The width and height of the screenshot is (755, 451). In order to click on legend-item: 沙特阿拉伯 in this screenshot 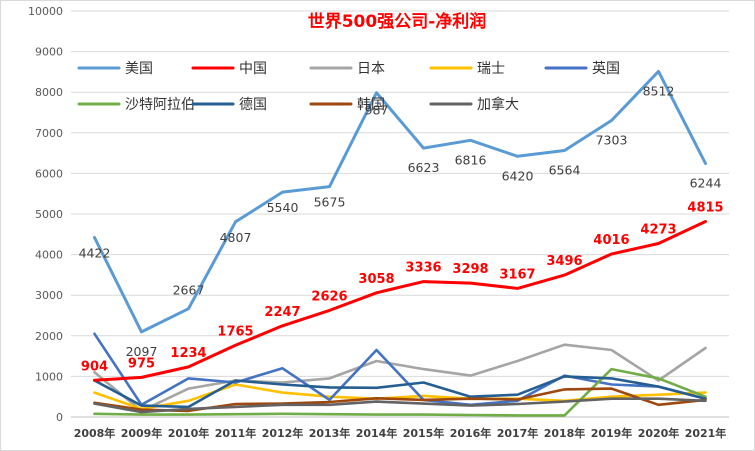, I will do `click(136, 105)`.